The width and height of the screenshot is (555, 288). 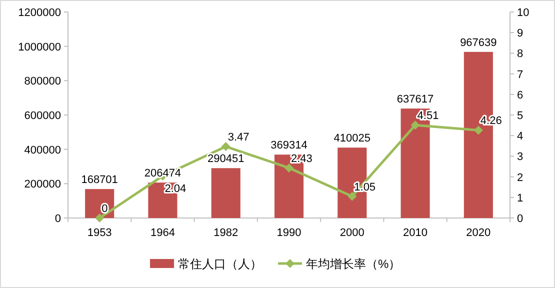 What do you see at coordinates (162, 233) in the screenshot?
I see `x-tick-label: 1964` at bounding box center [162, 233].